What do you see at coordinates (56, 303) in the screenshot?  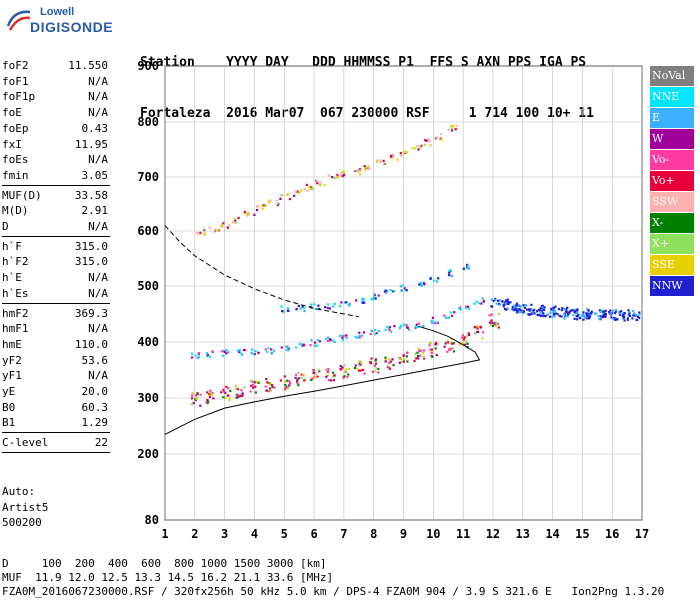 I see `param-separator` at bounding box center [56, 303].